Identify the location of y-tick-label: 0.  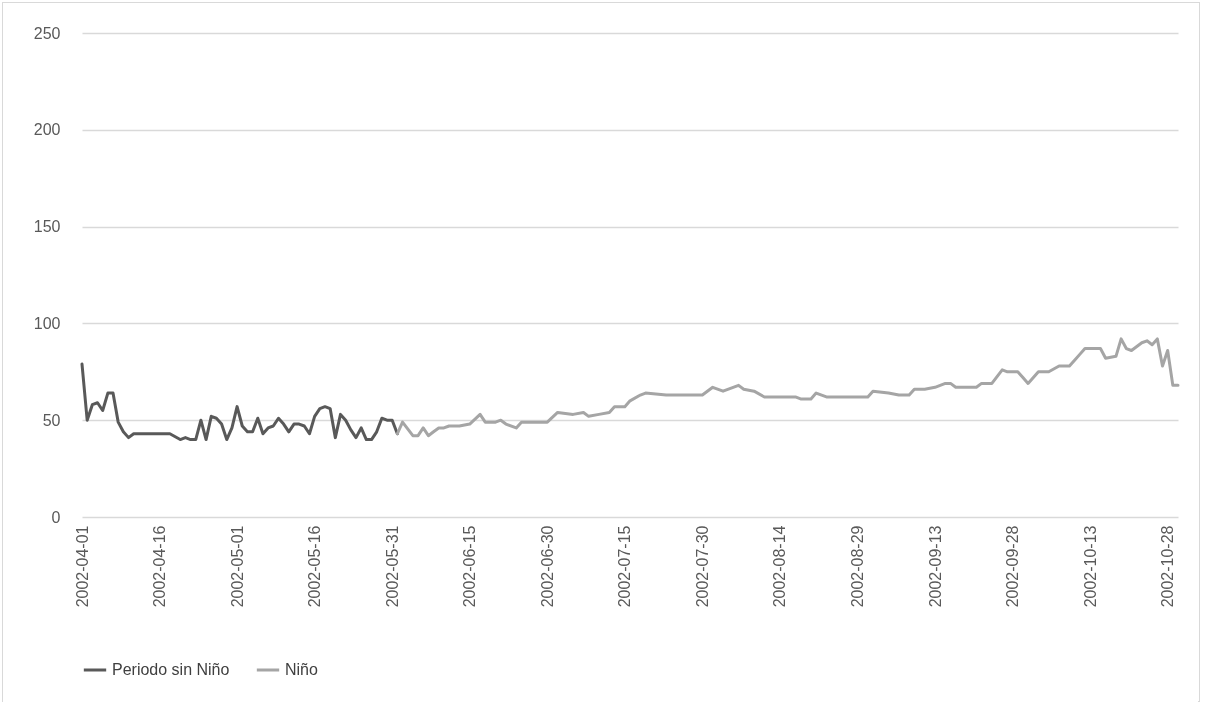
(56, 517).